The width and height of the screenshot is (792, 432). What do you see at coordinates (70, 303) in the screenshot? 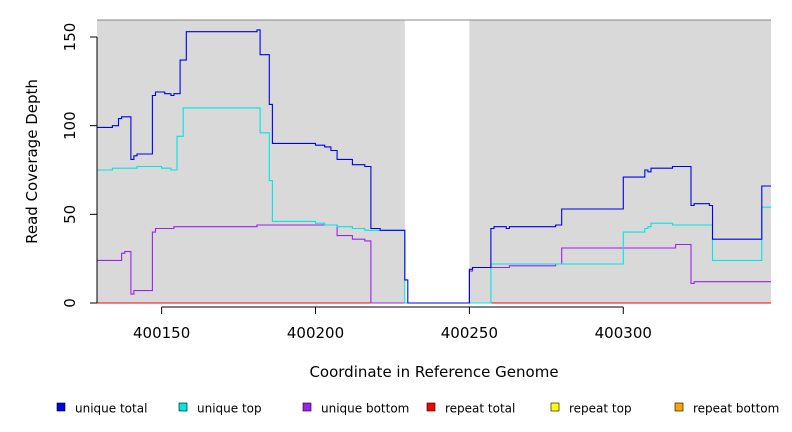
I see `y-tick-label: 0` at bounding box center [70, 303].